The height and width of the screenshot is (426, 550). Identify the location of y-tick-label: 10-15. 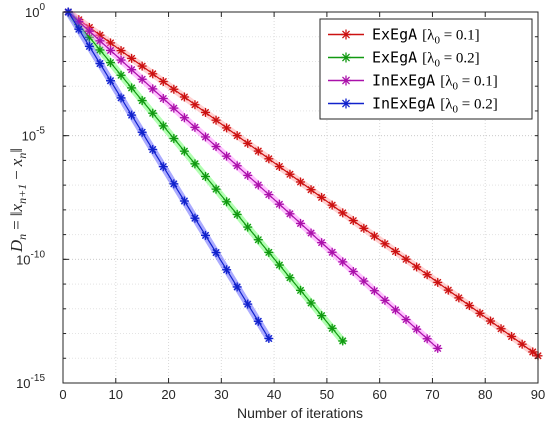
(30, 382).